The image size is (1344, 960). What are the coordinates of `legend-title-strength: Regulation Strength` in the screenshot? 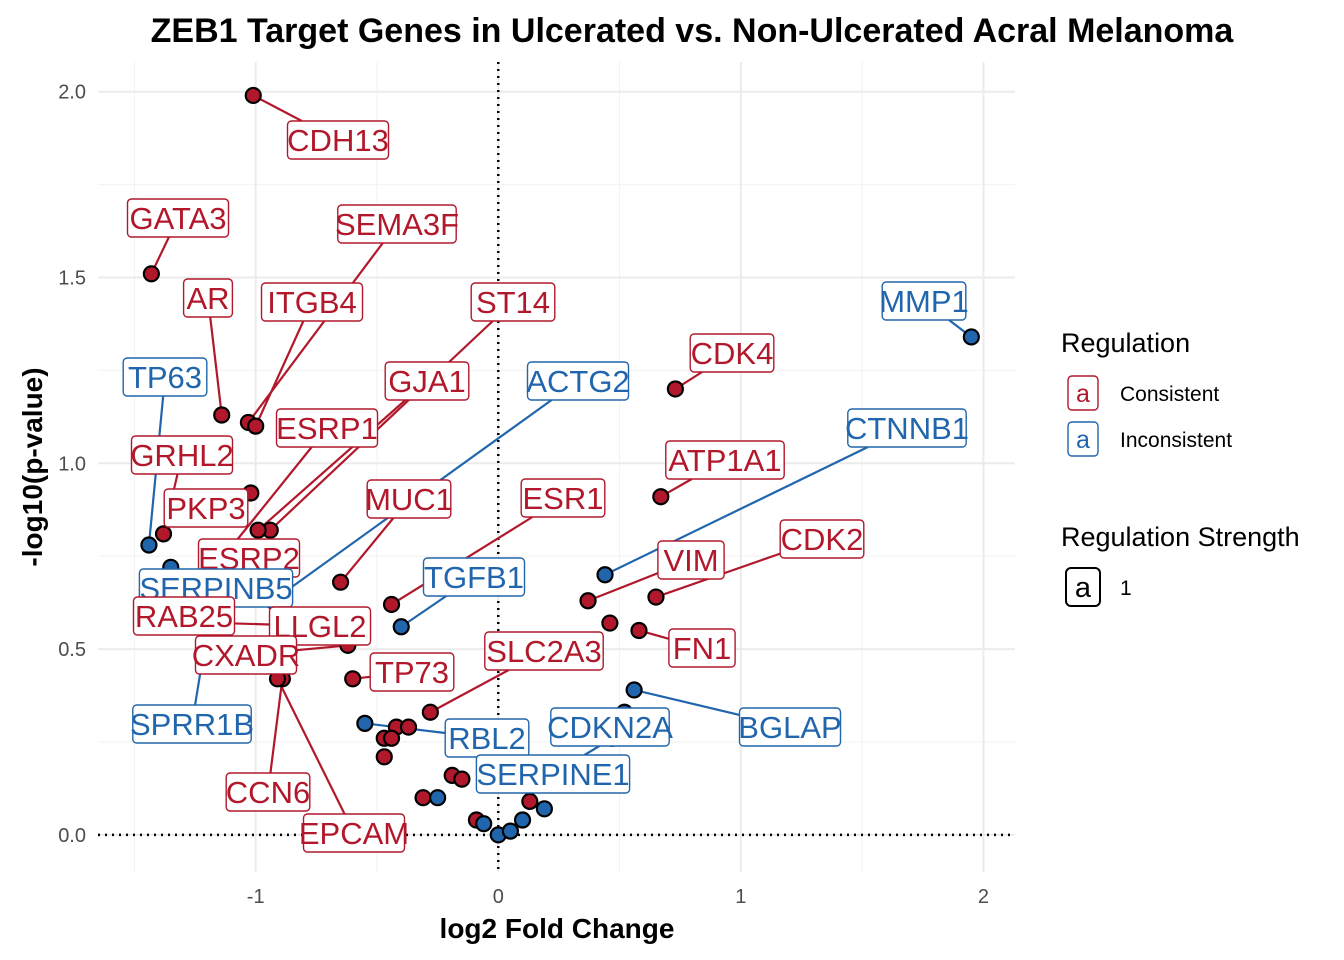 It's located at (1180, 537).